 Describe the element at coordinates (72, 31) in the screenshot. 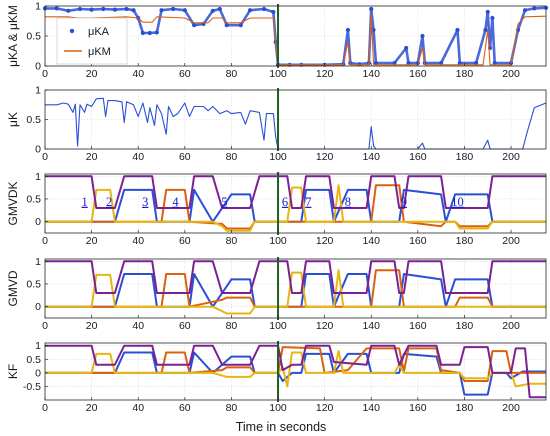

I see `legend-swatch-mu-ka` at that location.